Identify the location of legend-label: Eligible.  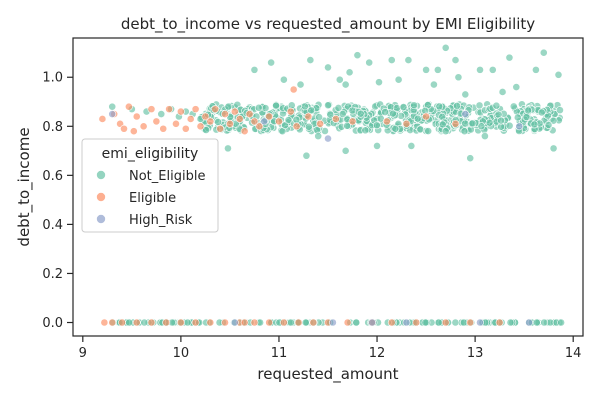
(152, 198).